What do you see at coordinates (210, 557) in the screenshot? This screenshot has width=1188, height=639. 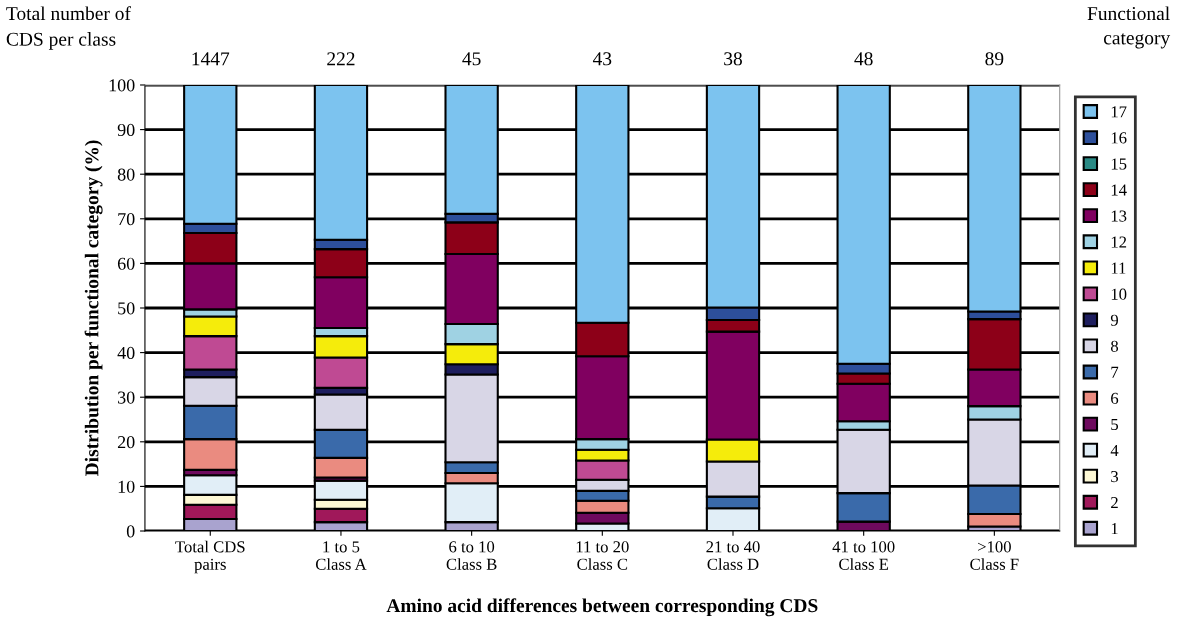 I see `x-tick-label: Total CDS pairs` at bounding box center [210, 557].